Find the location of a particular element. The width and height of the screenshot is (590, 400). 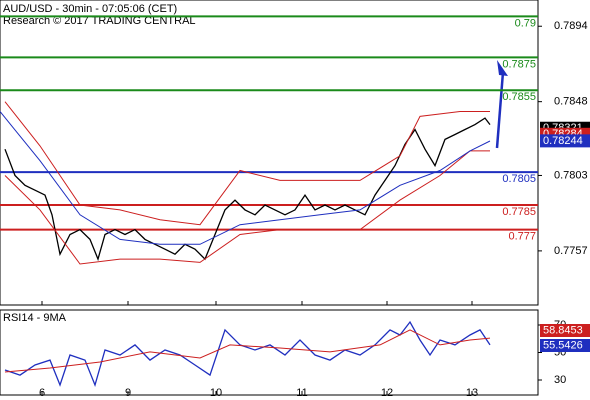

x-tick-label: 9 is located at coordinates (128, 393).